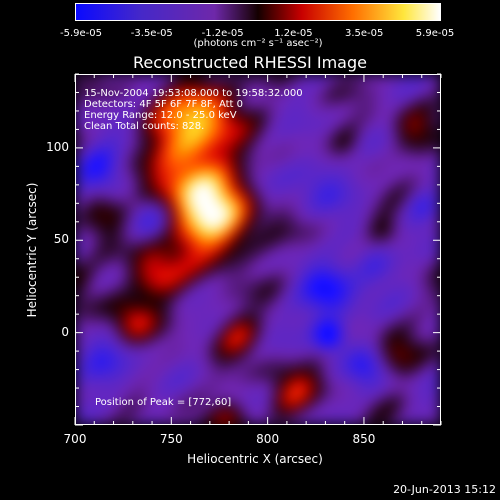 The width and height of the screenshot is (500, 500). Describe the element at coordinates (435, 33) in the screenshot. I see `colorbar-tick-label: 5.9e-05` at that location.